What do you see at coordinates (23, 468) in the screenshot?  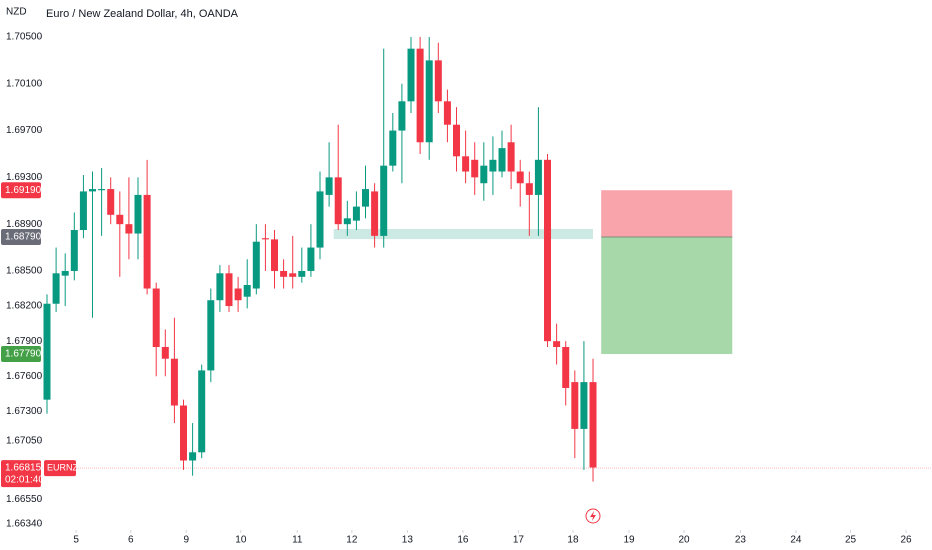 I see `last-price-label: 1.66815` at bounding box center [23, 468].